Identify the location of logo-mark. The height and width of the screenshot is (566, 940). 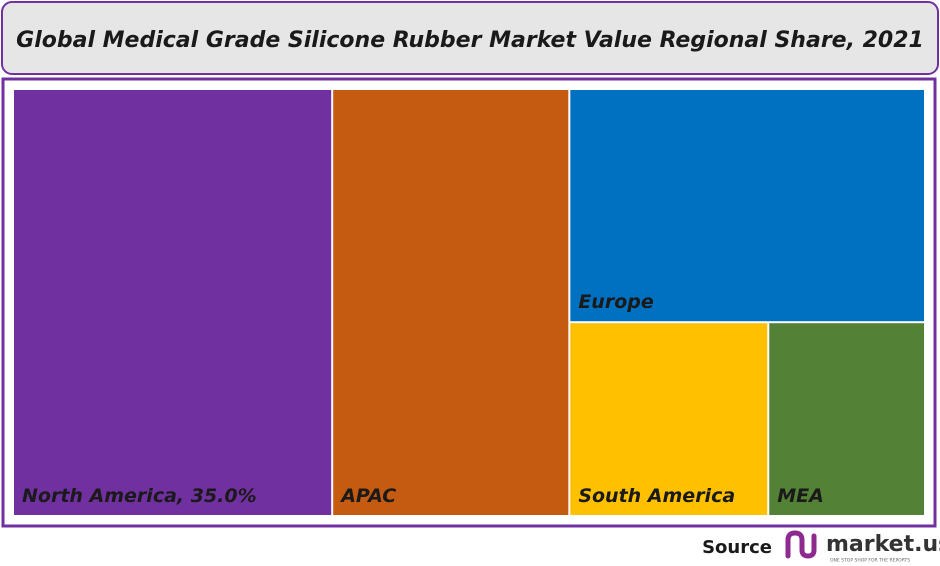
(801, 544).